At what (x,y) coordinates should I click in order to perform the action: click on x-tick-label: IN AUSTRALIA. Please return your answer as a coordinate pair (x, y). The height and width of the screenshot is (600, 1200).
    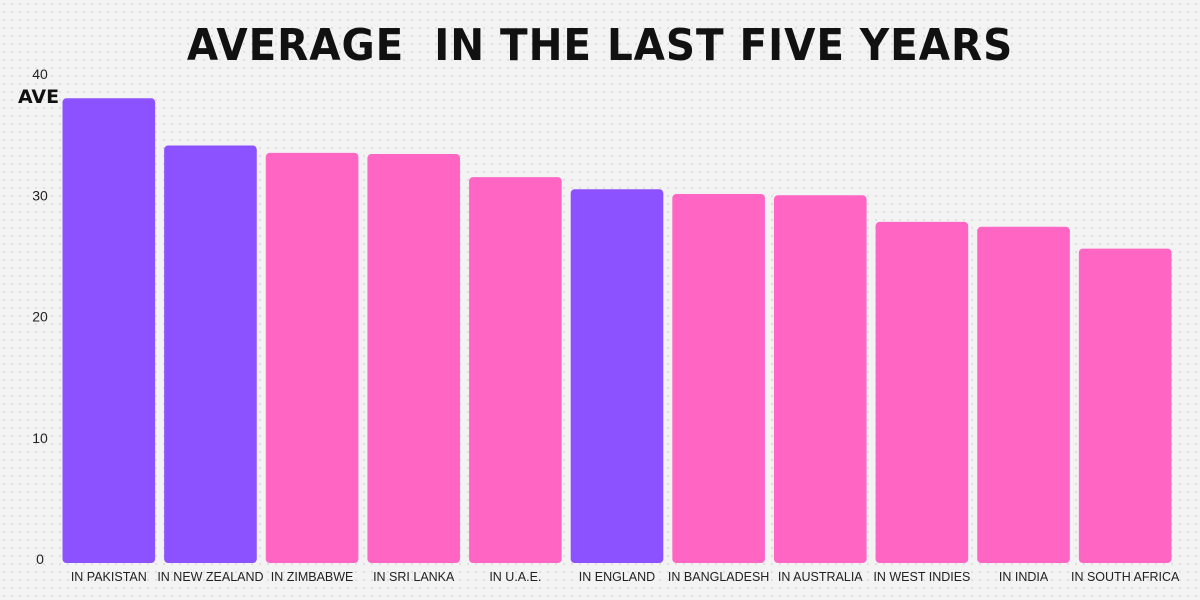
    Looking at the image, I should click on (820, 577).